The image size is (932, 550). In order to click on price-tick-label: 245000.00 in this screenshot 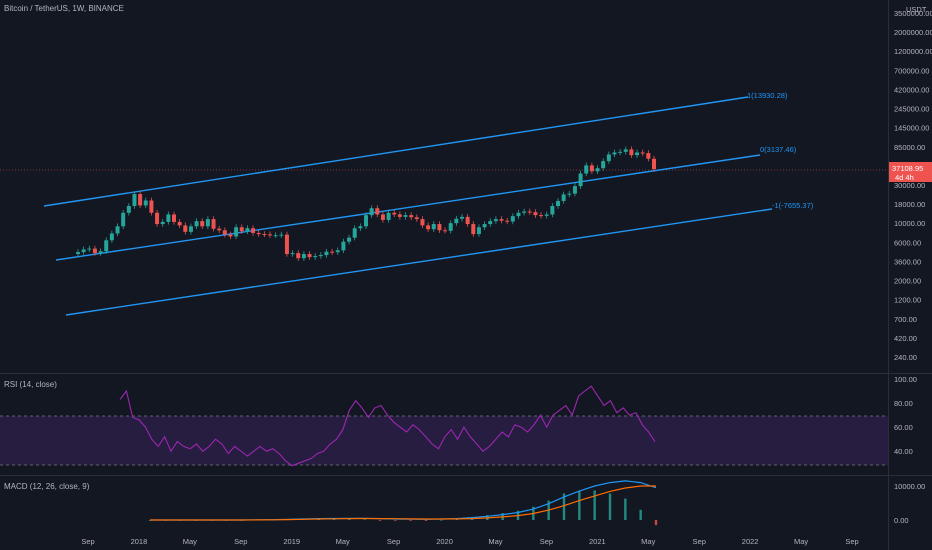, I will do `click(911, 109)`.